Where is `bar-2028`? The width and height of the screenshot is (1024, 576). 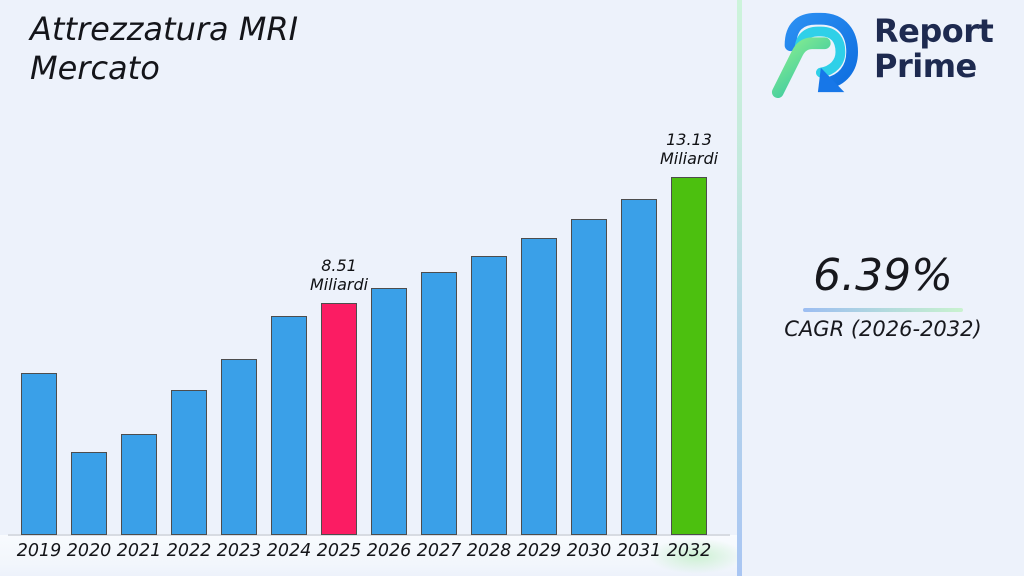
bar-2028 is located at coordinates (489, 395).